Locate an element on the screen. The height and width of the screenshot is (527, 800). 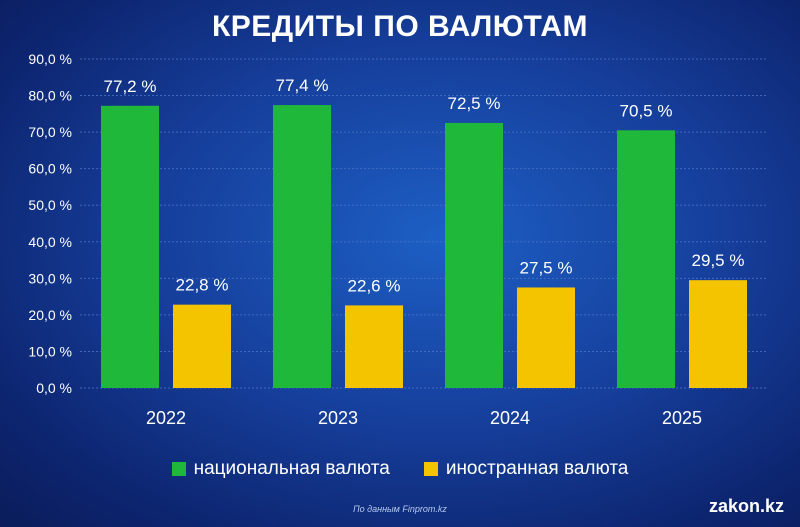
data-label: 27,5 % is located at coordinates (546, 267).